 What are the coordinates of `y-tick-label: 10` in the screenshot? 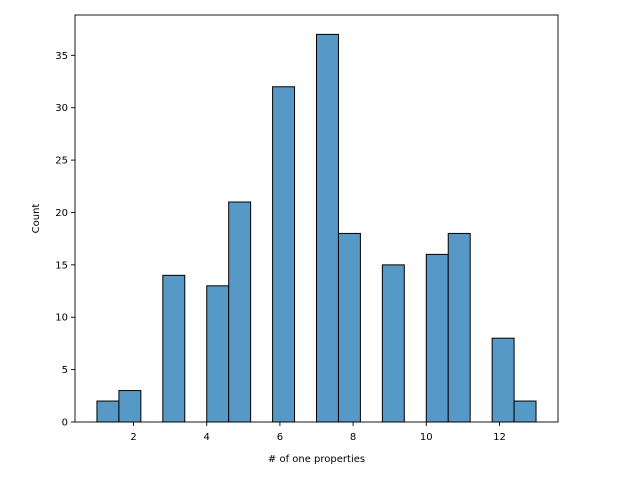 It's located at (61, 318).